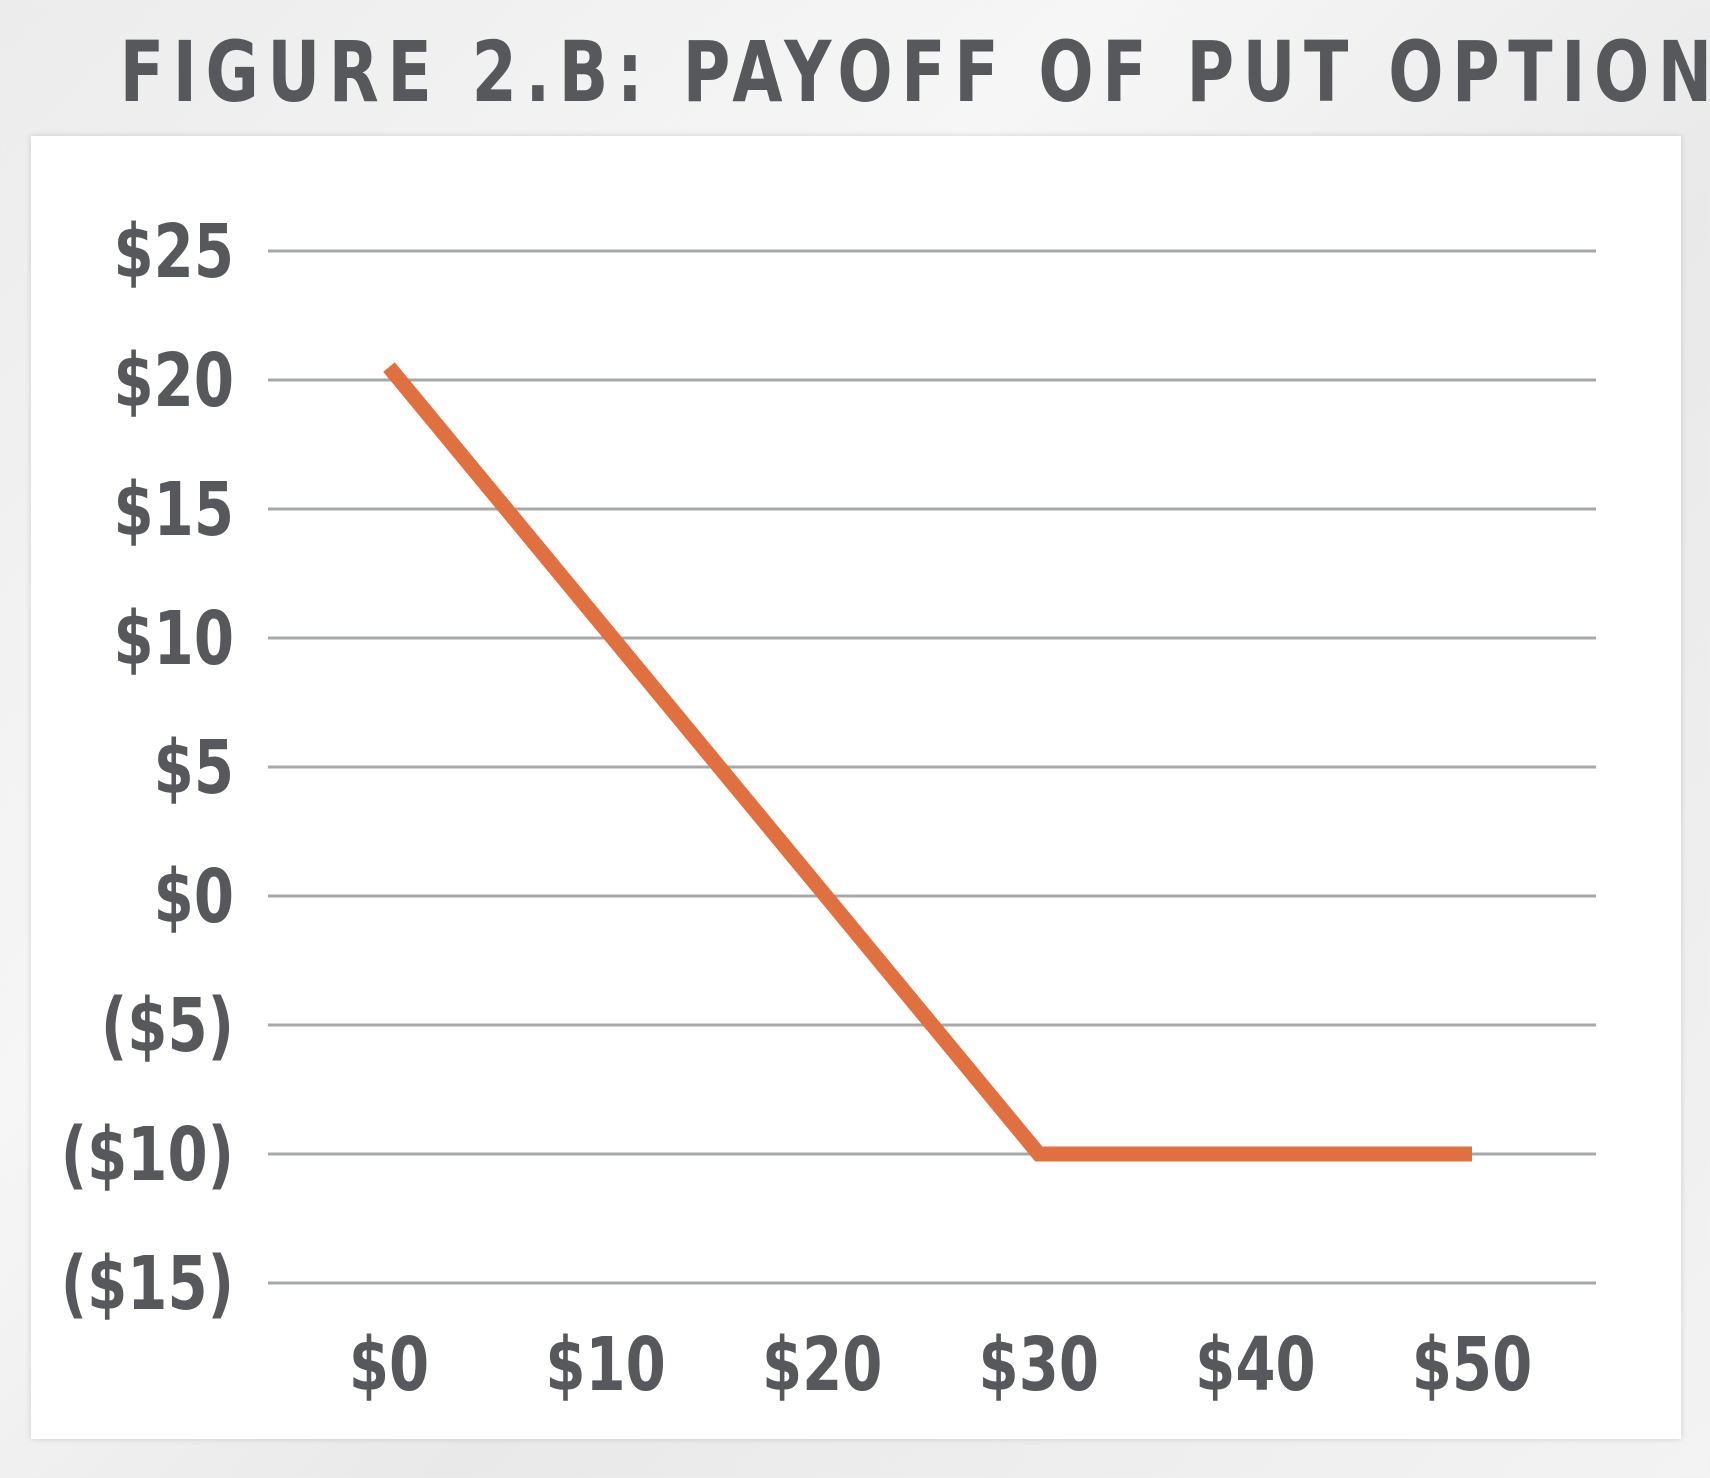 The width and height of the screenshot is (1710, 1478). Describe the element at coordinates (822, 1364) in the screenshot. I see `x-tick-label: $20` at that location.